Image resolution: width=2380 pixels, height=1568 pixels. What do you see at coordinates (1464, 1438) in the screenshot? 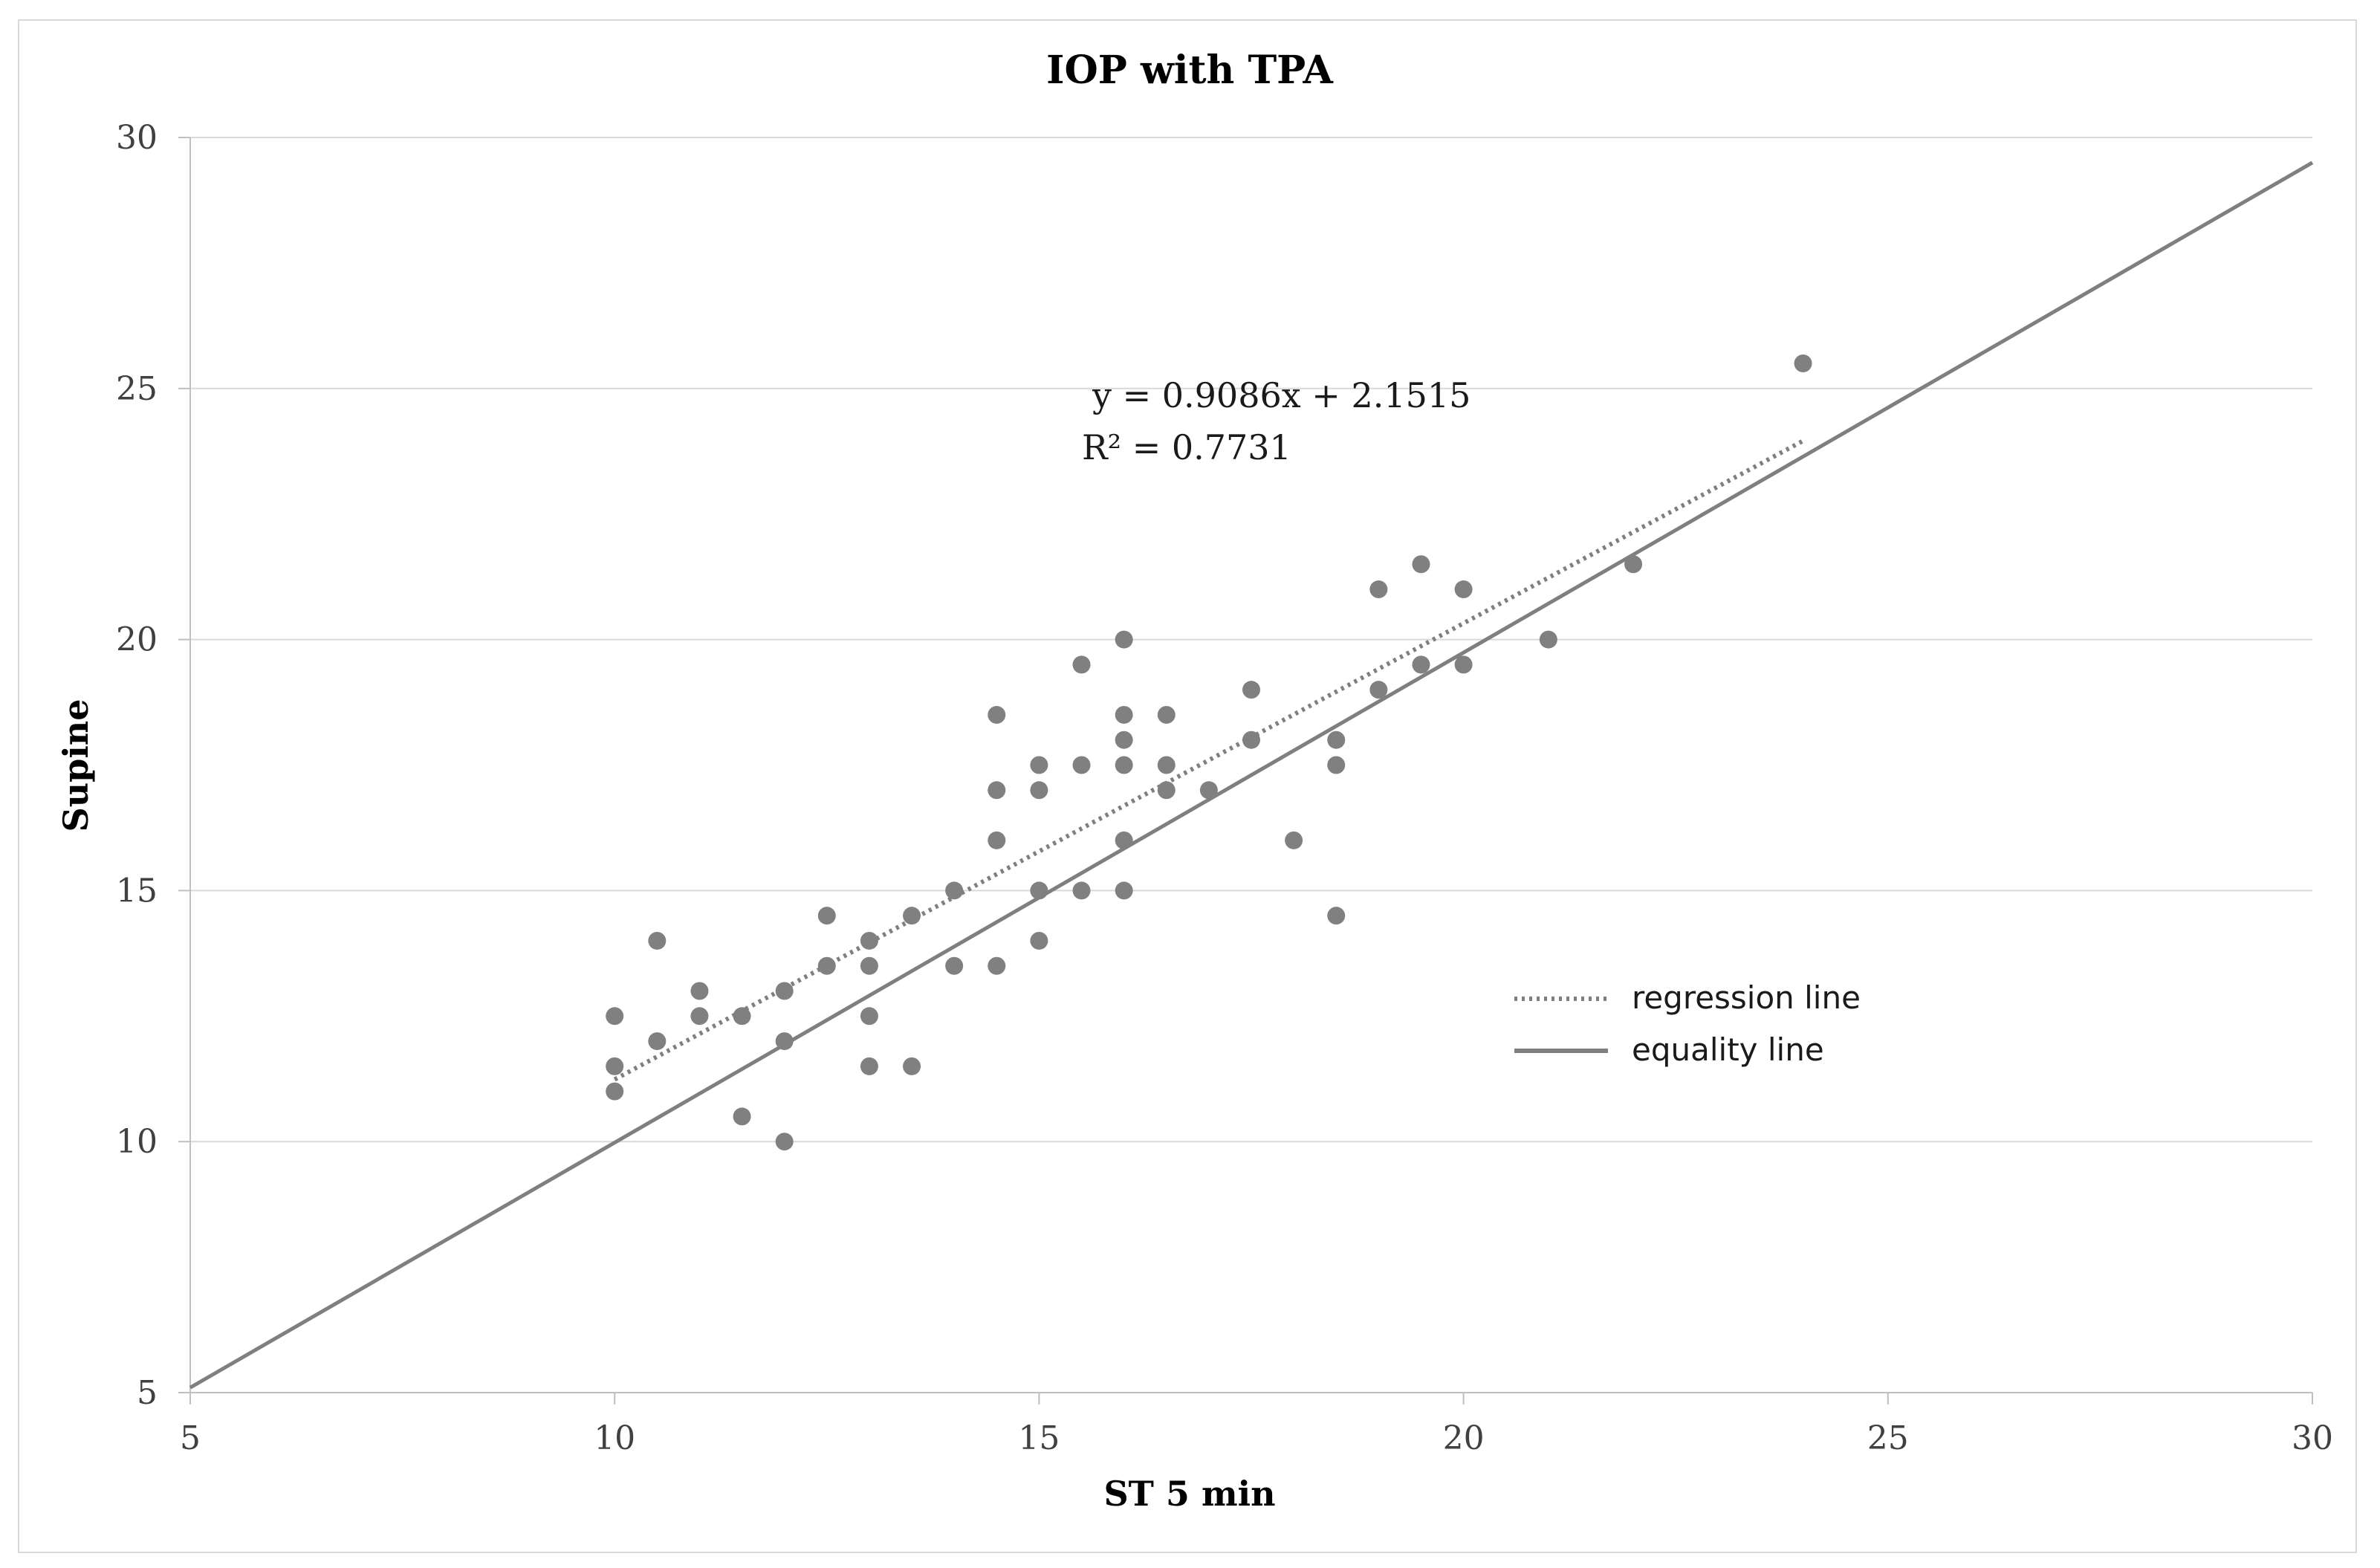
I see `x-tick-label-20: 20` at bounding box center [1464, 1438].